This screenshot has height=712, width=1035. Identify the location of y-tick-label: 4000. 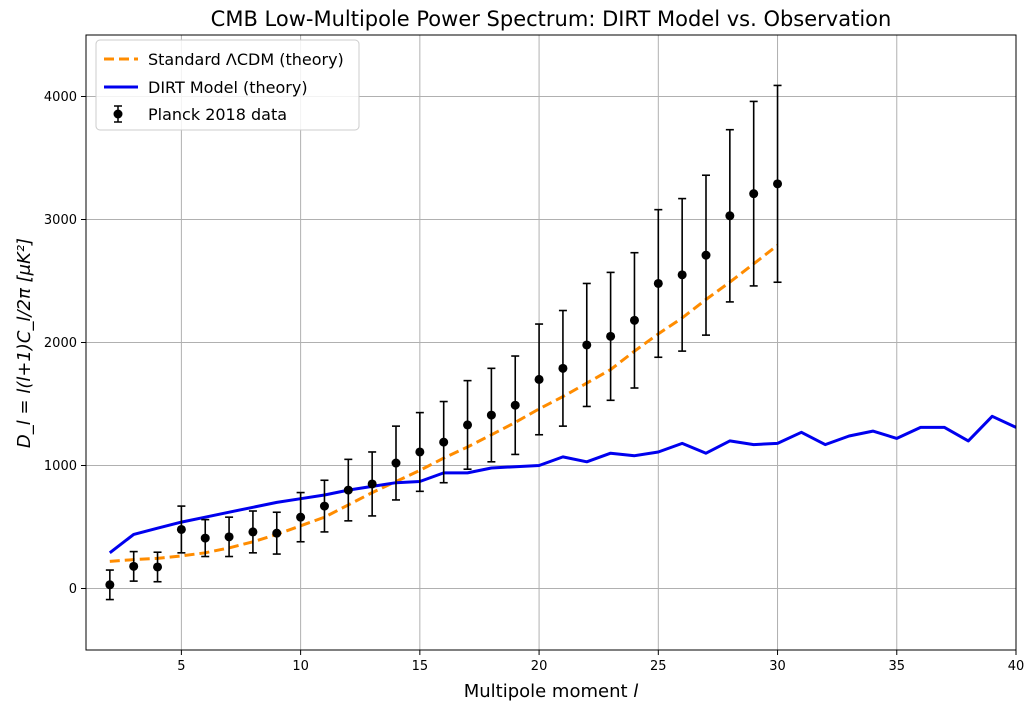
(60, 97).